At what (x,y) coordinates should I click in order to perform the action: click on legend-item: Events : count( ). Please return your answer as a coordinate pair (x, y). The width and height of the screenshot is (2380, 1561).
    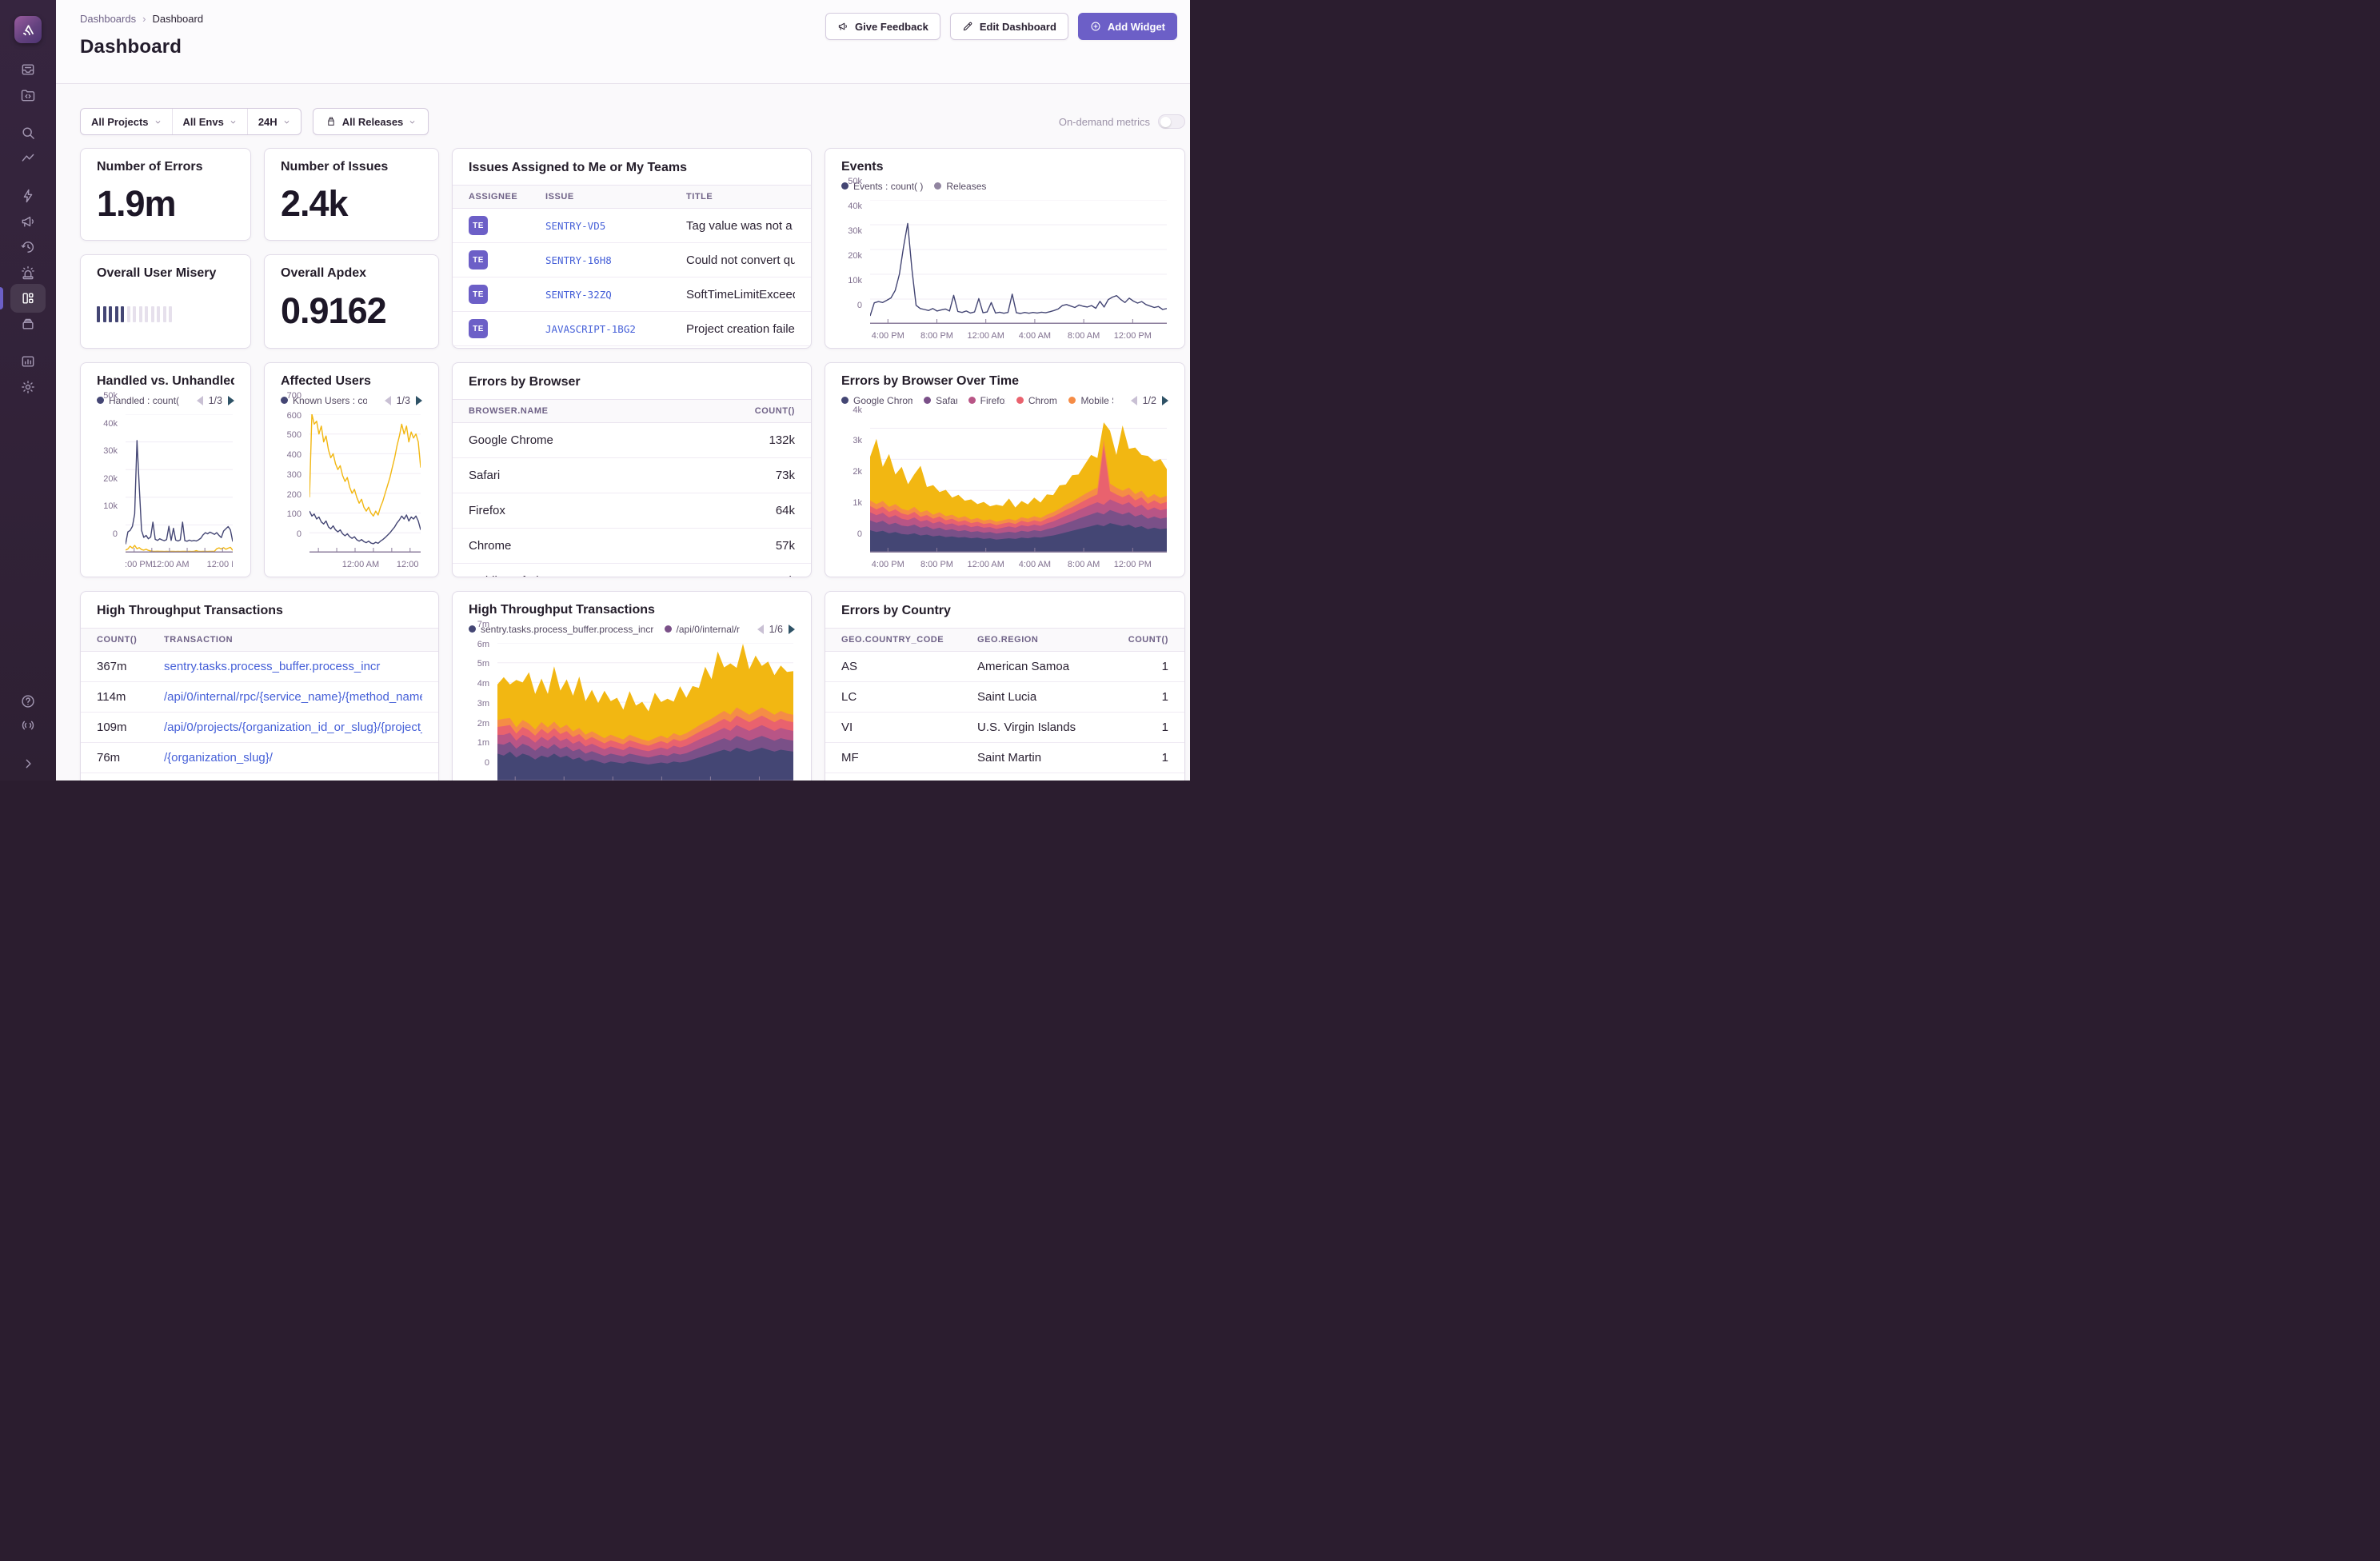
    Looking at the image, I should click on (882, 186).